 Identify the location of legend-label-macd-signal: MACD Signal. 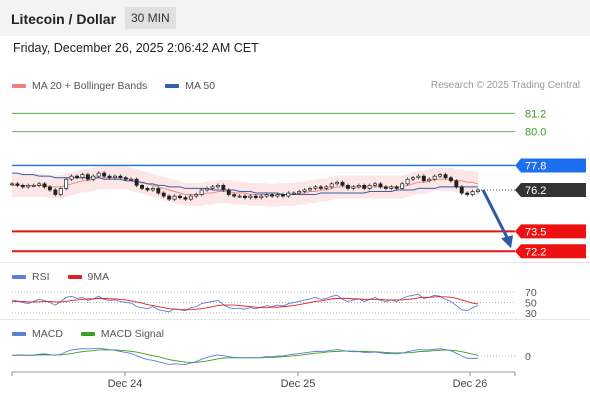
(132, 334).